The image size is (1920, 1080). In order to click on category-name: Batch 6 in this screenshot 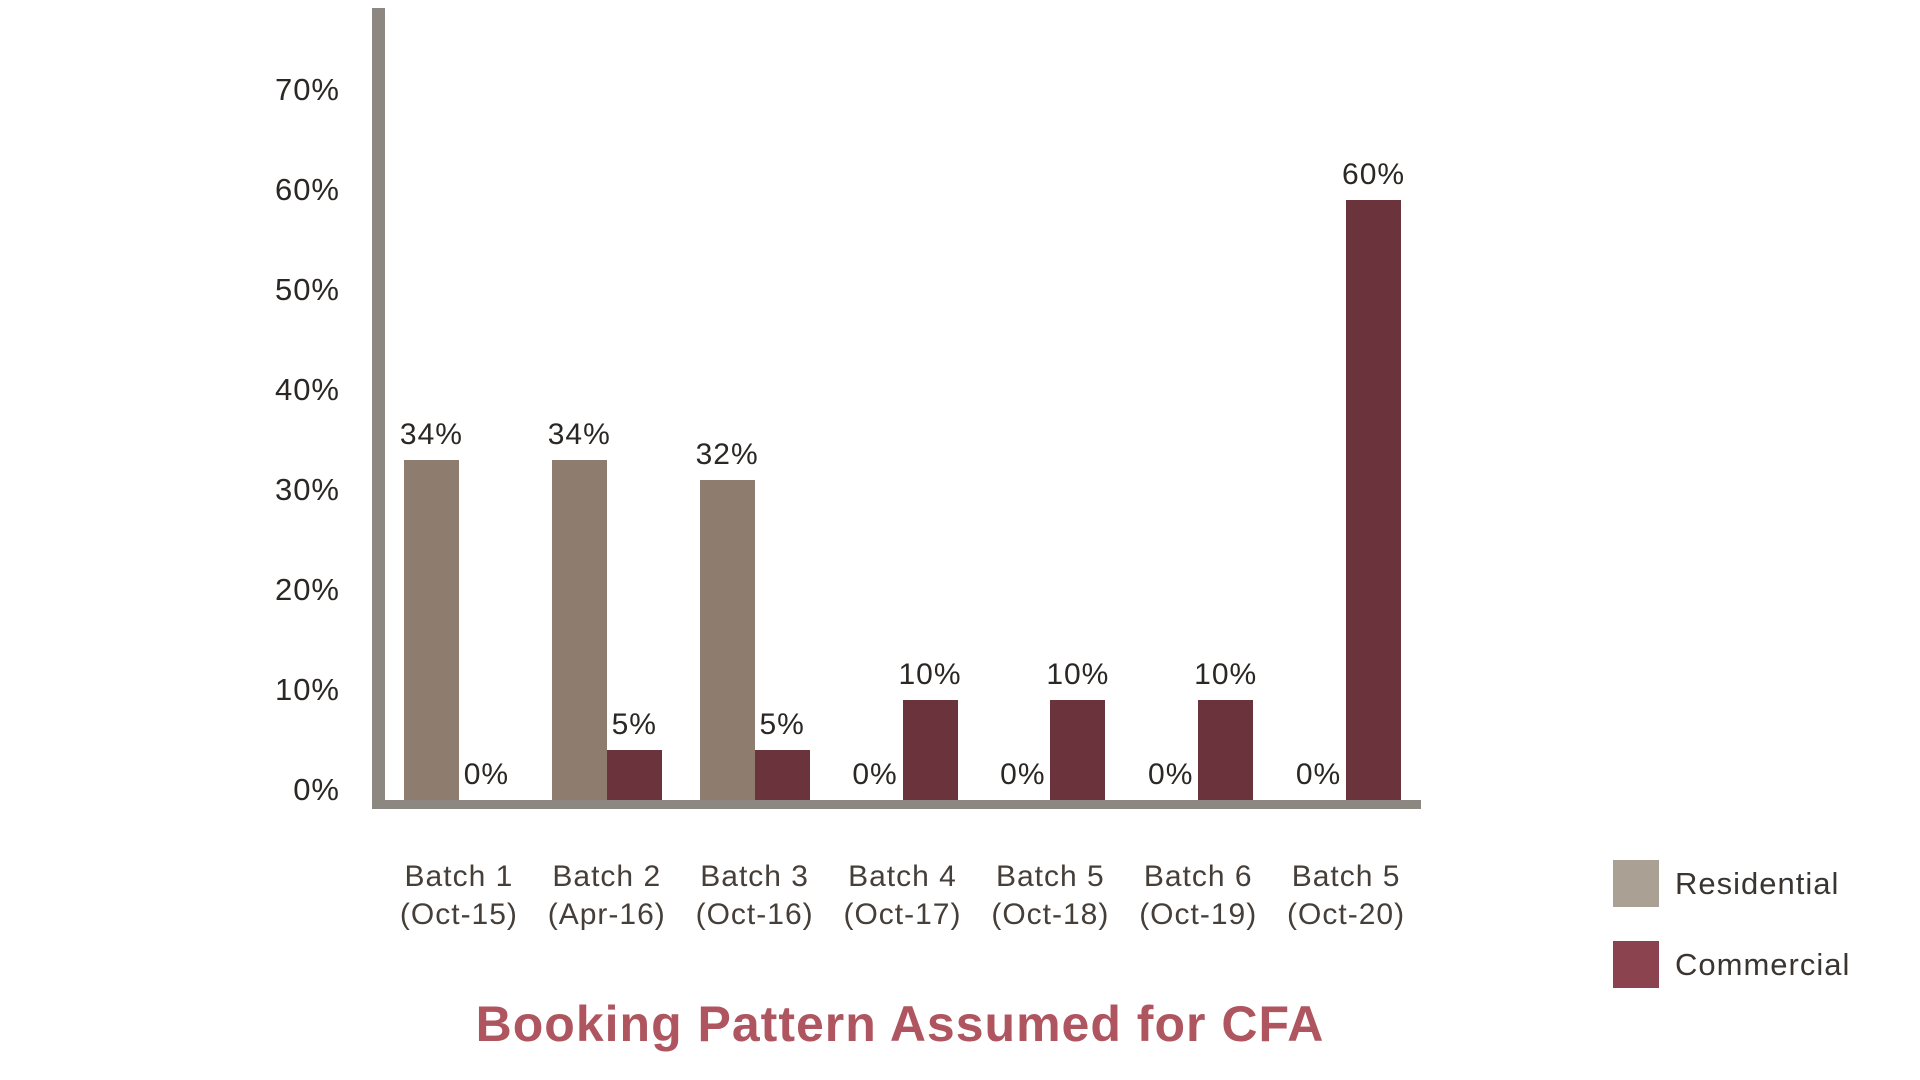, I will do `click(1198, 876)`.